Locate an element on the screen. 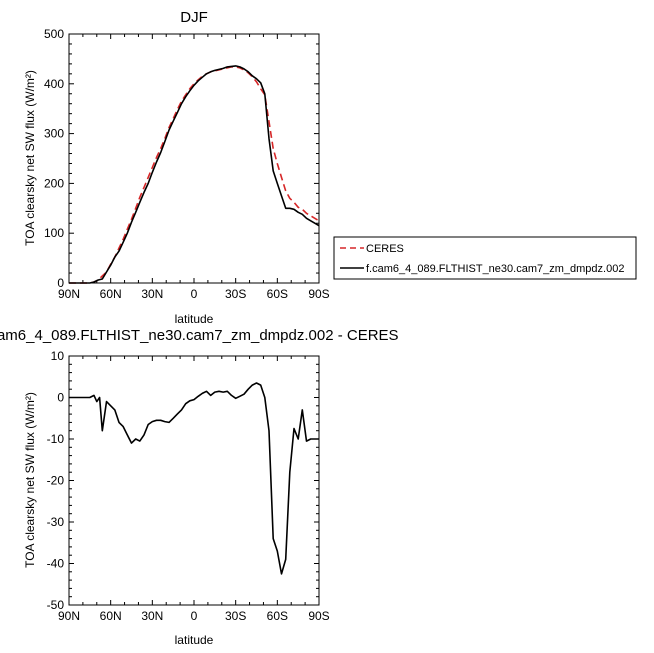  bottom-chart-frame is located at coordinates (194, 480).